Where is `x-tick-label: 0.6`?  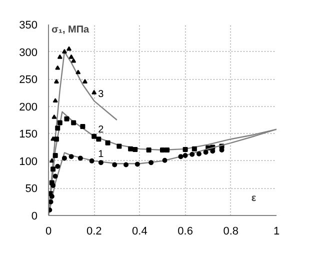
x-tick-label: 0.6 is located at coordinates (185, 232).